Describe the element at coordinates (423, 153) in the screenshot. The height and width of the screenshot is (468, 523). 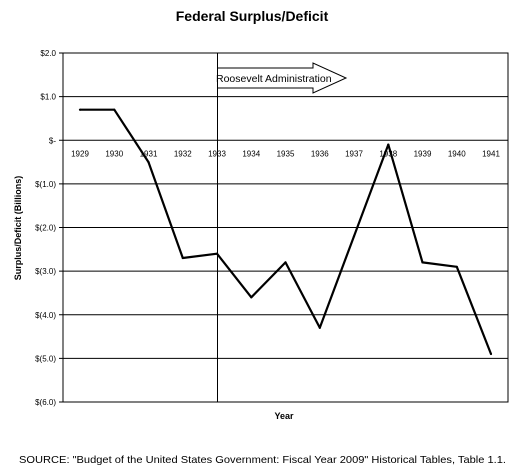
I see `x-tick-label-10: 1939` at that location.